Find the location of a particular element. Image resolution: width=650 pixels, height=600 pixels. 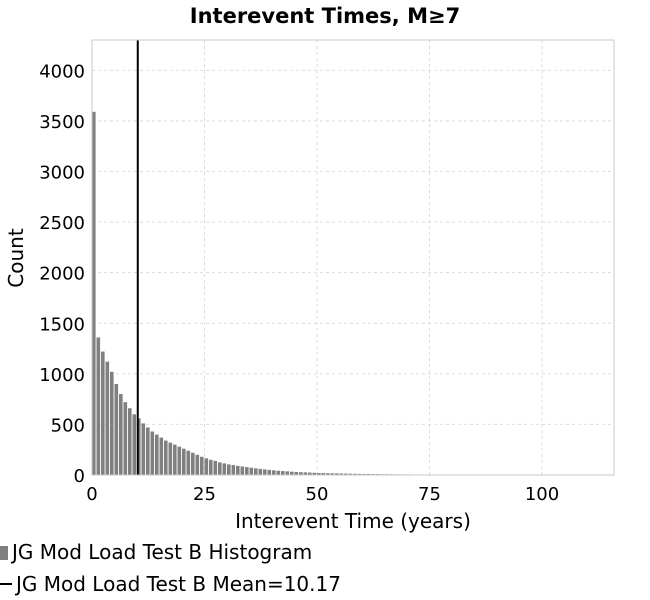

y-axis-label: Count is located at coordinates (16, 258).